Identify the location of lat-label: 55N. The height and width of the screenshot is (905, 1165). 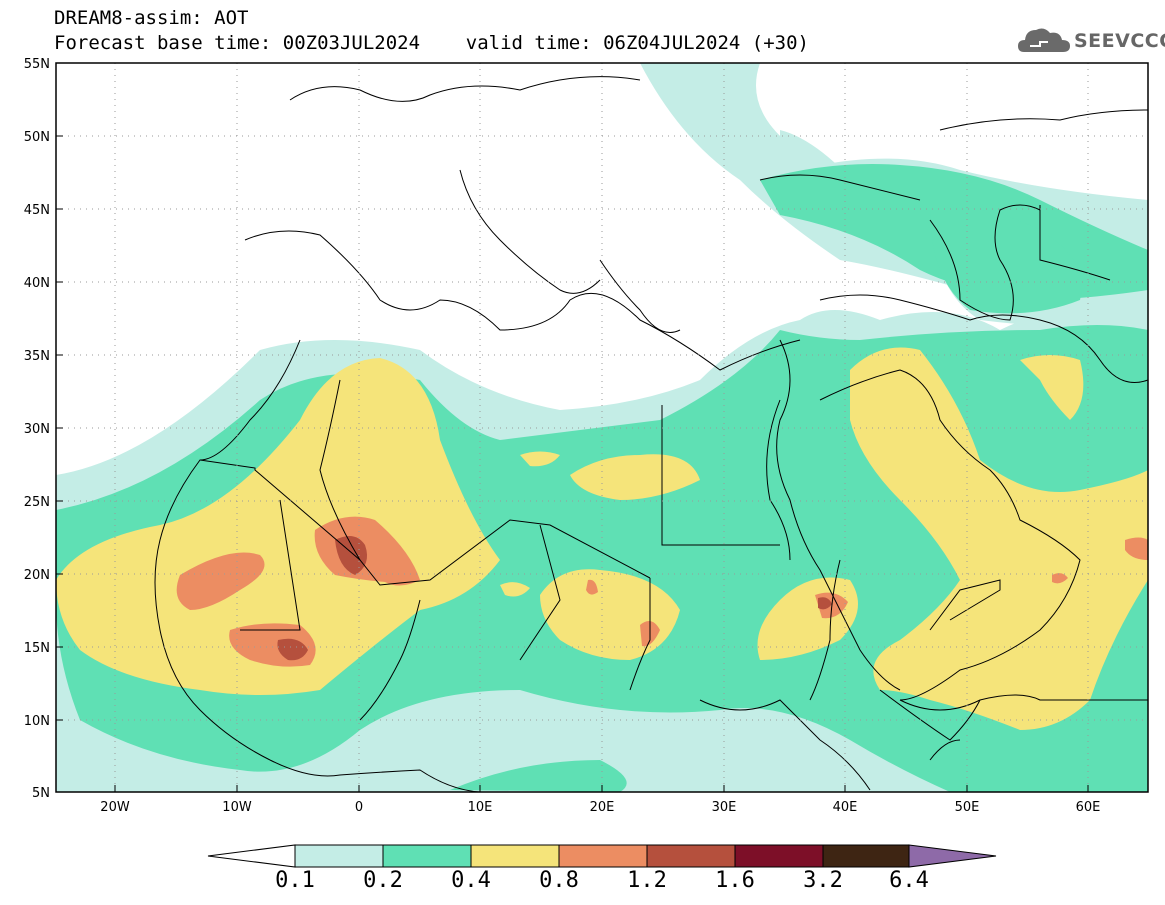
(37, 64).